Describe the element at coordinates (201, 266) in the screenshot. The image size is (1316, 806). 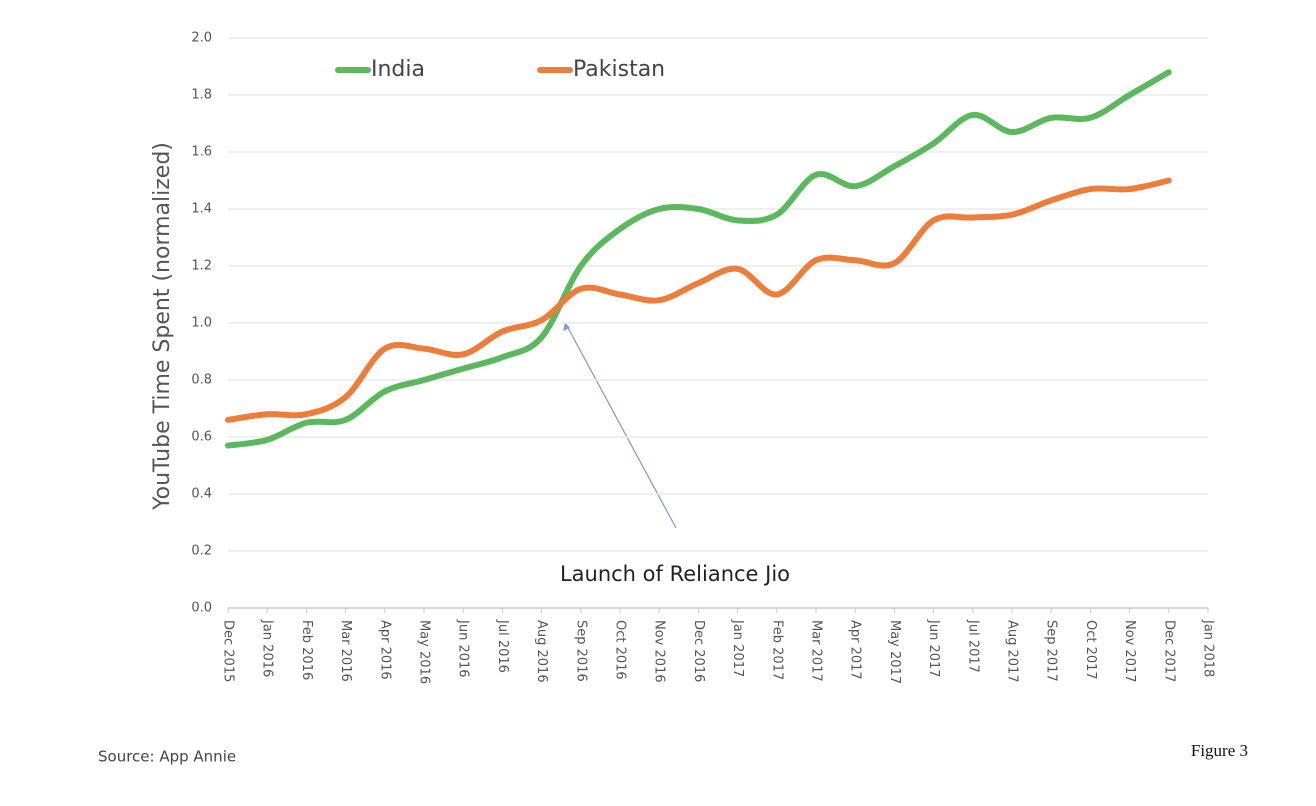
I see `y-tick-label: 1.2` at that location.